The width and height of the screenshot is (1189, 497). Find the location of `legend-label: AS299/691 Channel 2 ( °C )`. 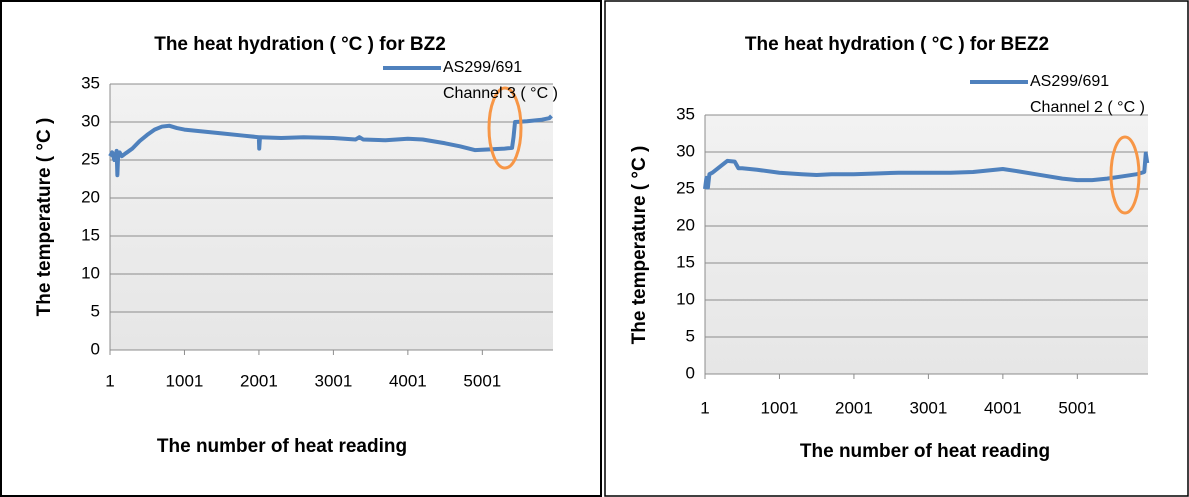

legend-label: AS299/691 Channel 2 ( °C ) is located at coordinates (1087, 94).